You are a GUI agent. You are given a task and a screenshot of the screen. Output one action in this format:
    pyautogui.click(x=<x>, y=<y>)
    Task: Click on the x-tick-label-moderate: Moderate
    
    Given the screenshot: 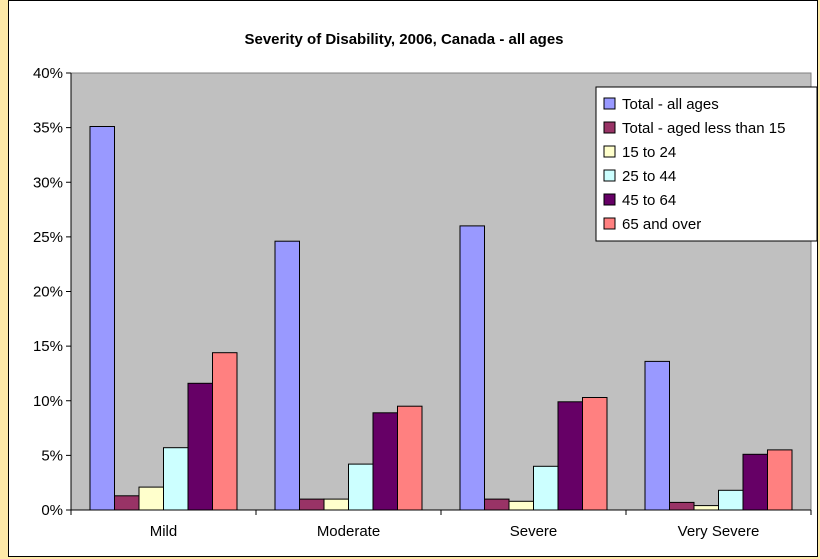 What is the action you would take?
    pyautogui.click(x=348, y=531)
    